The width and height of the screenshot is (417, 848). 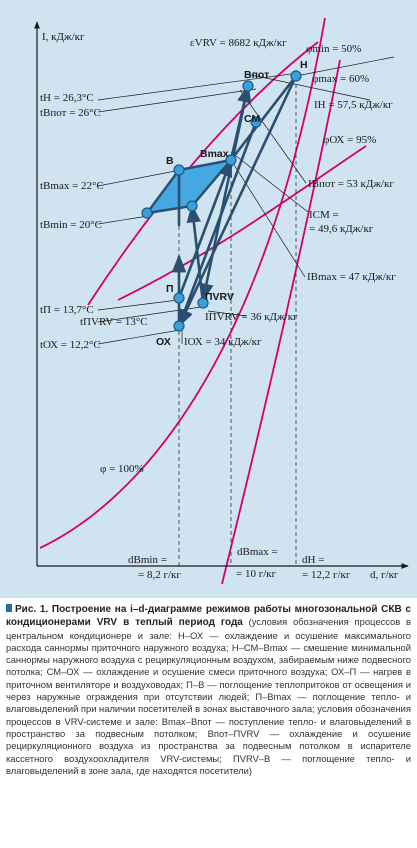 I want to click on t-n-label: tН = 26,3°С, so click(x=67, y=98).